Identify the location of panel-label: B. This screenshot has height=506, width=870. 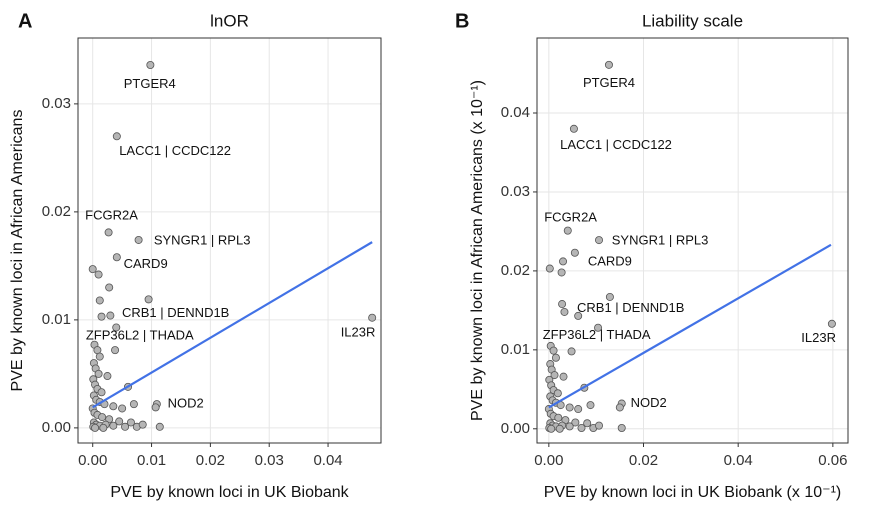
(462, 21).